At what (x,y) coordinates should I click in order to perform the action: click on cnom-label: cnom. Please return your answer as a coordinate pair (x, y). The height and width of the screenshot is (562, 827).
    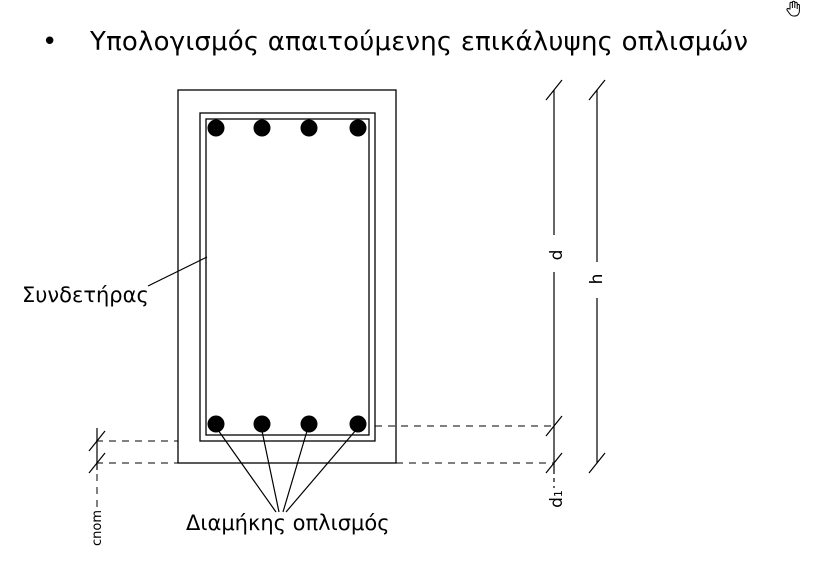
    Looking at the image, I should click on (97, 527).